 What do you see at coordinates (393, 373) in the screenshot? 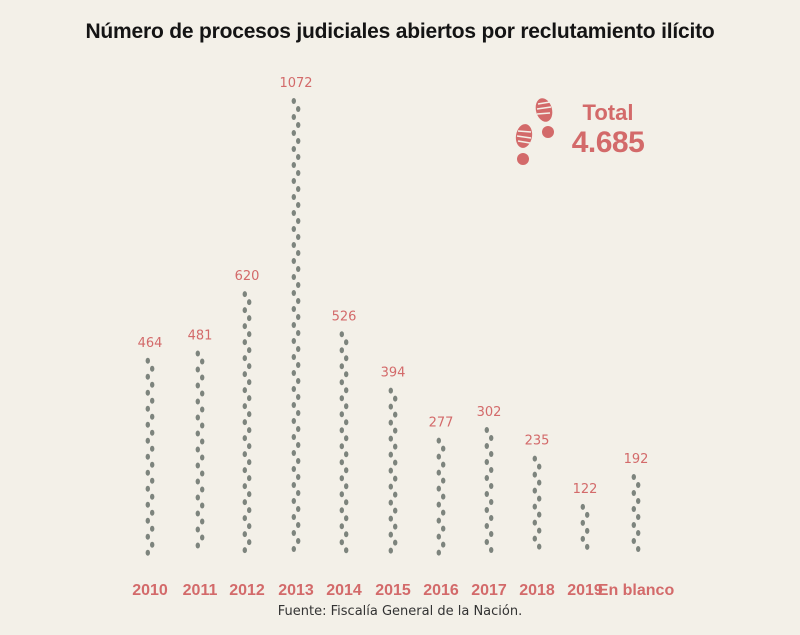
I see `value-label: 394` at bounding box center [393, 373].